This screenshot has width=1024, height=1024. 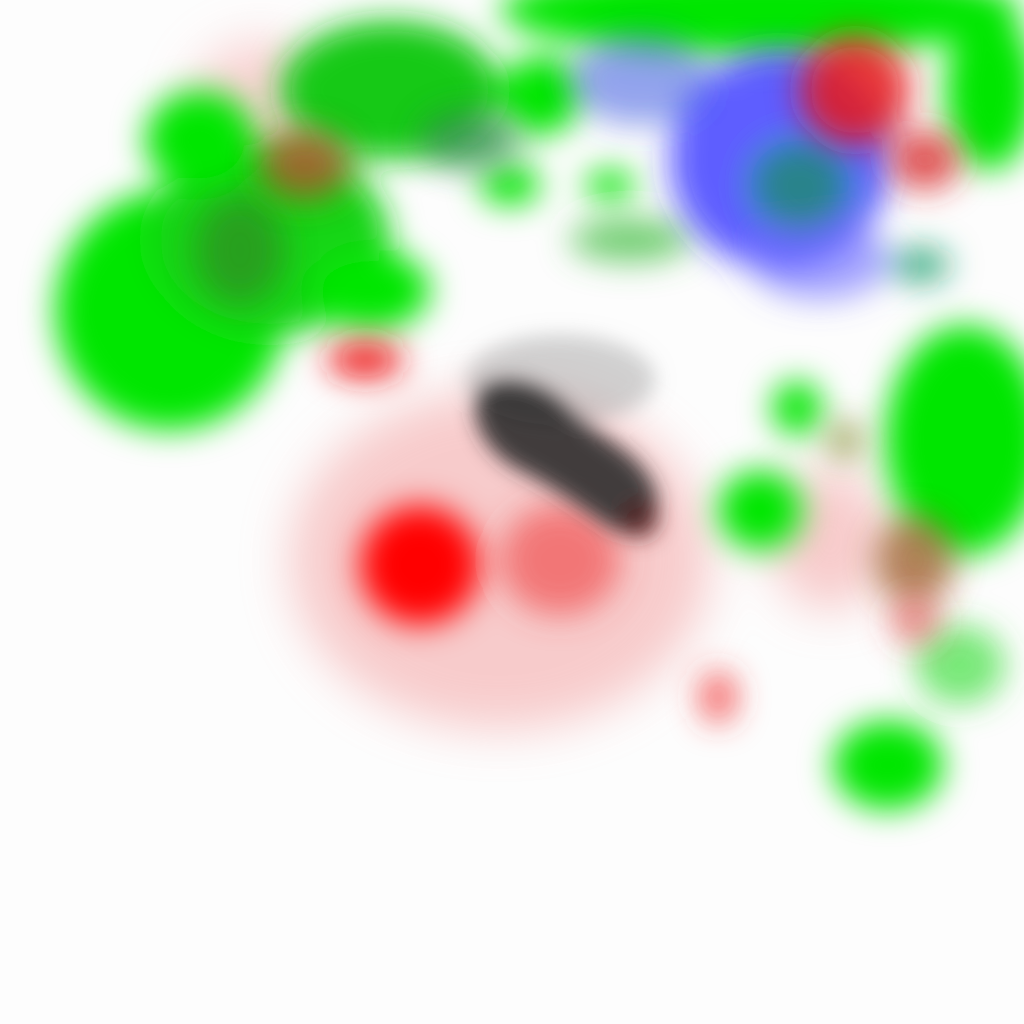 What do you see at coordinates (200, 140) in the screenshot?
I see `green-blob-upper-left` at bounding box center [200, 140].